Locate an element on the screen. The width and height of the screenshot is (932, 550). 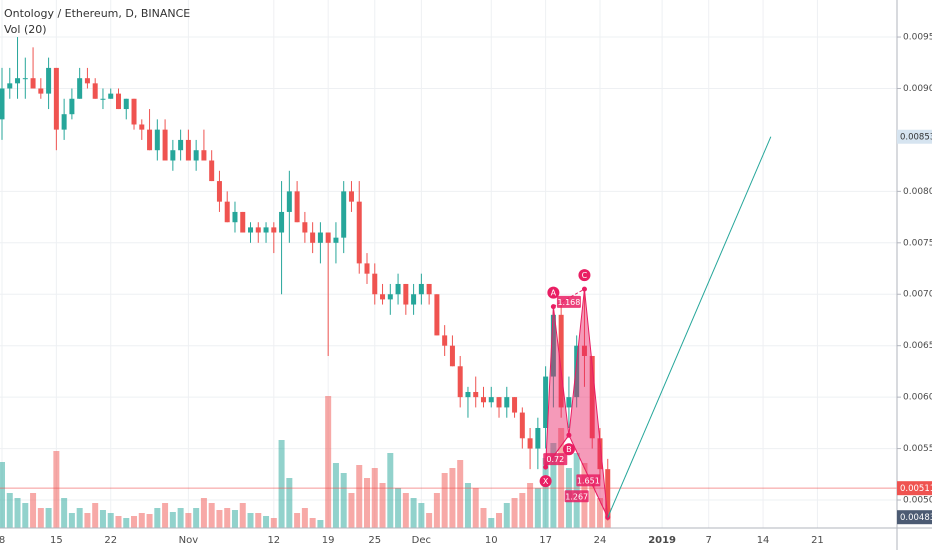
pattern-point-label: C is located at coordinates (585, 275).